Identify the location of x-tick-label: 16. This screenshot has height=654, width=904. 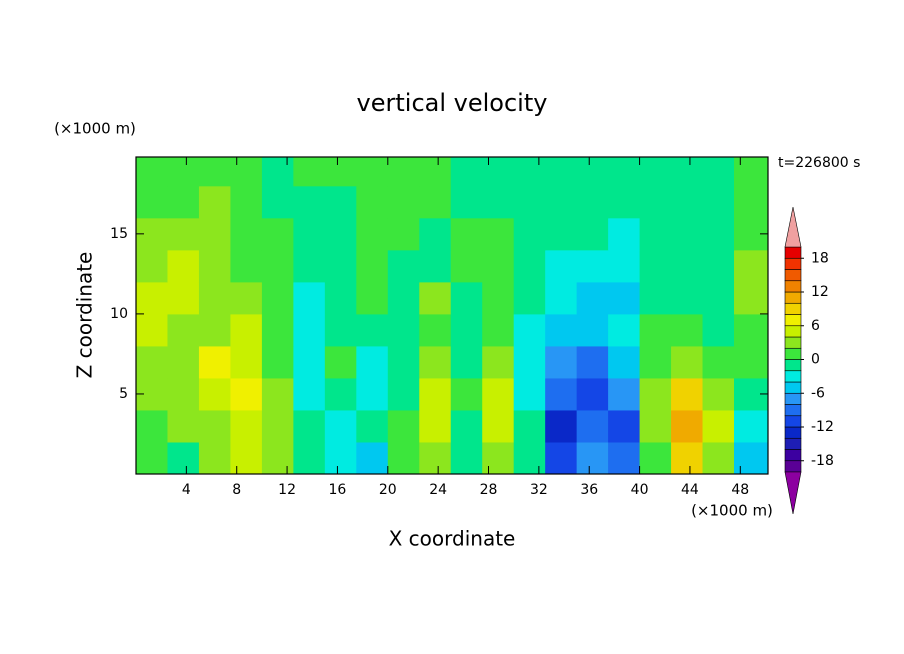
(338, 490).